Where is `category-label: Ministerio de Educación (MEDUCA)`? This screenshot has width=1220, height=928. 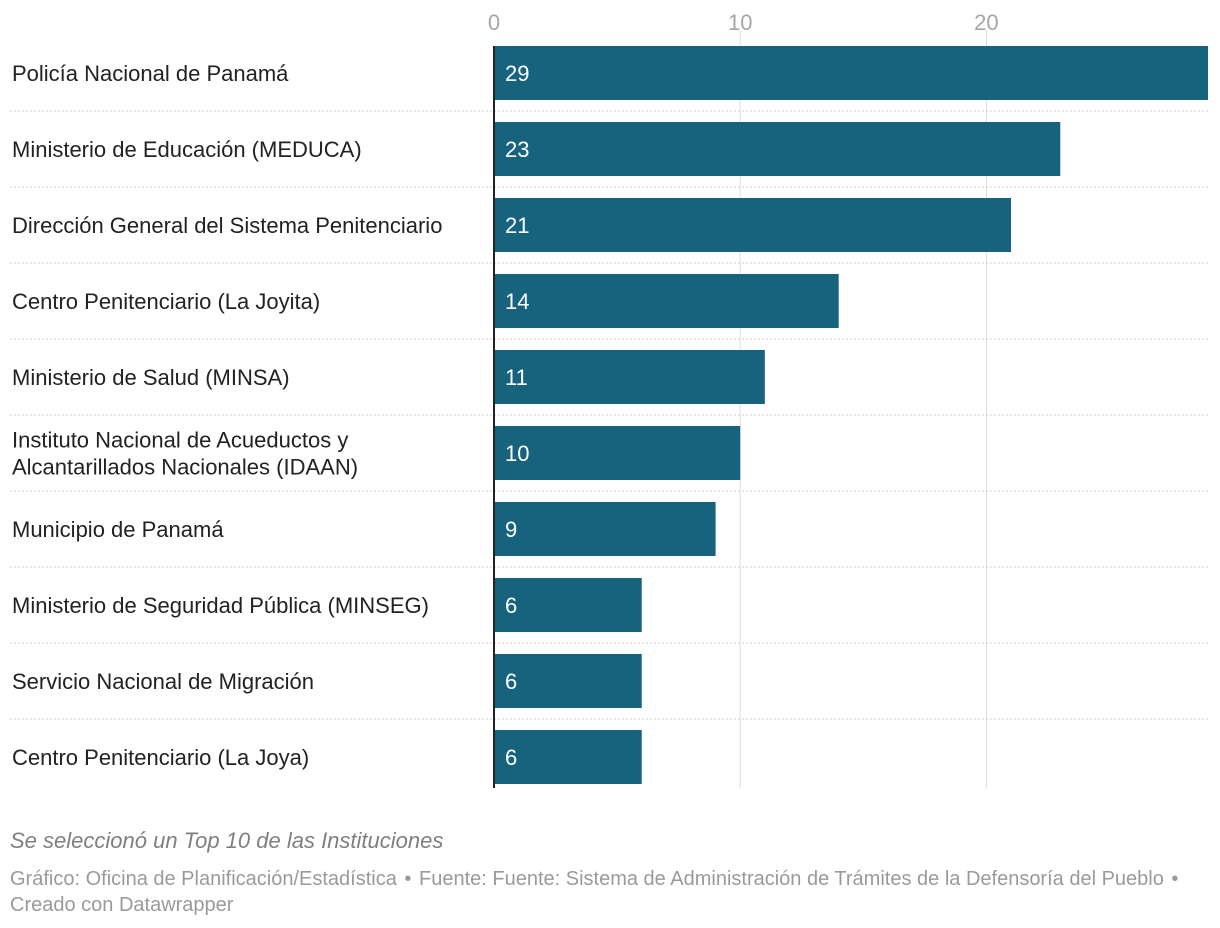 category-label: Ministerio de Educación (MEDUCA) is located at coordinates (187, 149).